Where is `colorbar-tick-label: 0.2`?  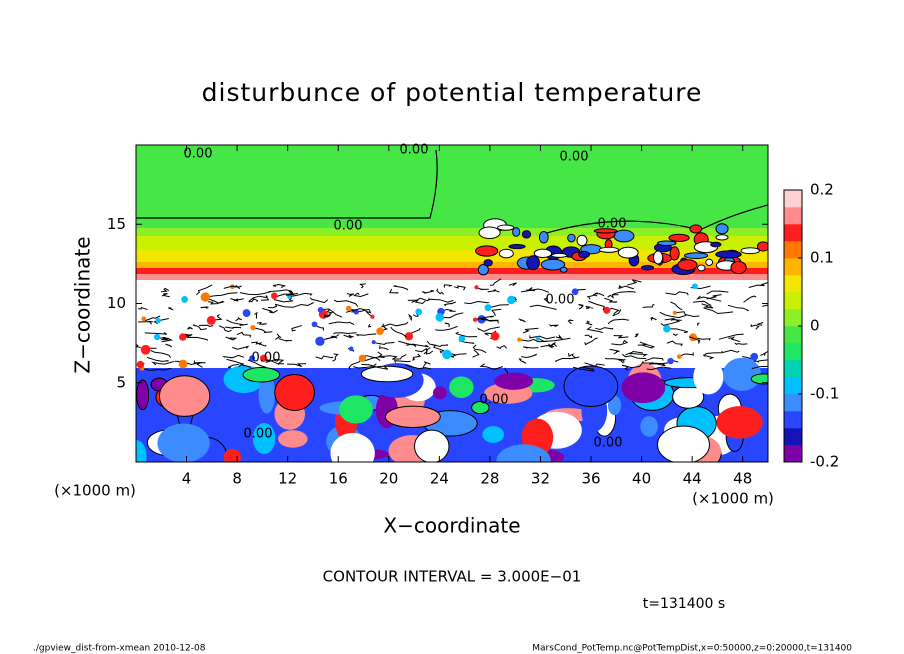 colorbar-tick-label: 0.2 is located at coordinates (822, 190).